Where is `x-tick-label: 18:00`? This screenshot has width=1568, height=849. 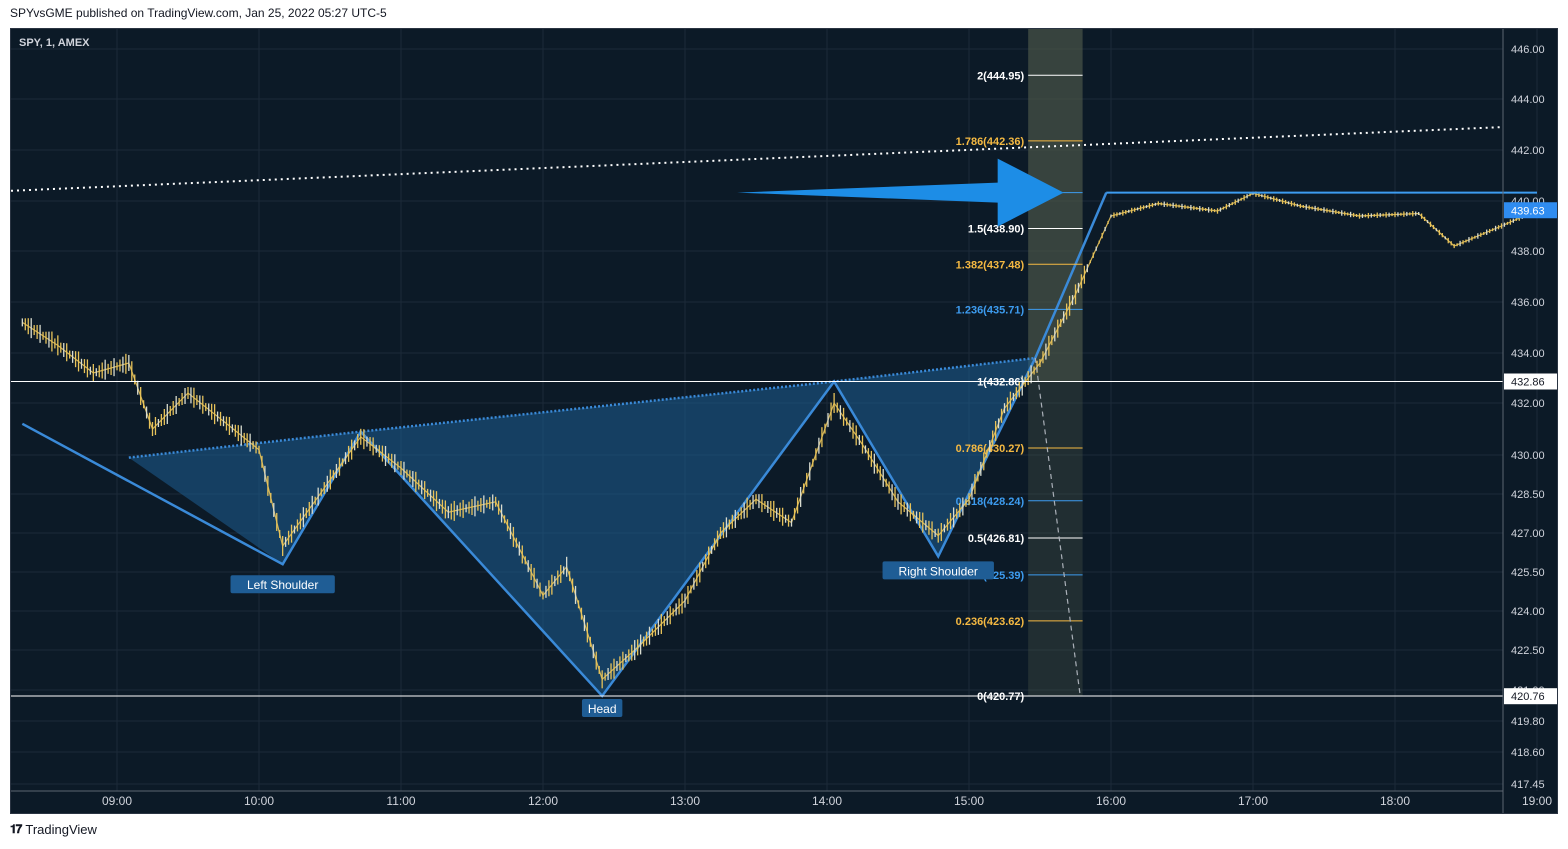
x-tick-label: 18:00 is located at coordinates (1395, 801).